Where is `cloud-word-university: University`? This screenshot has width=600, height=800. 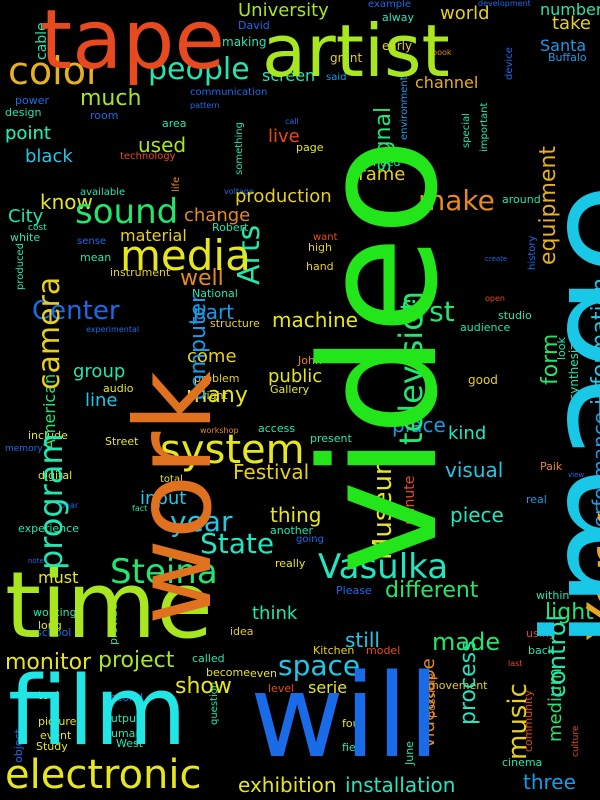
cloud-word-university: University is located at coordinates (283, 10).